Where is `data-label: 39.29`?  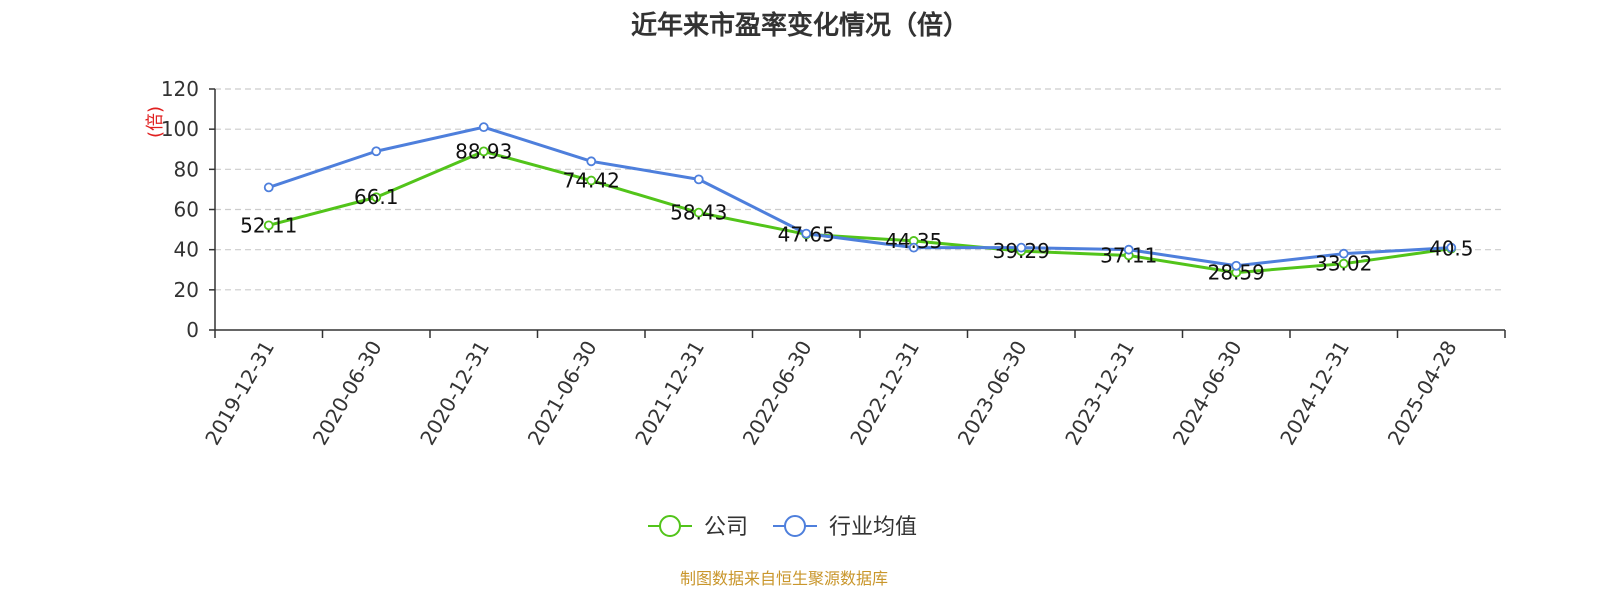 data-label: 39.29 is located at coordinates (1021, 251).